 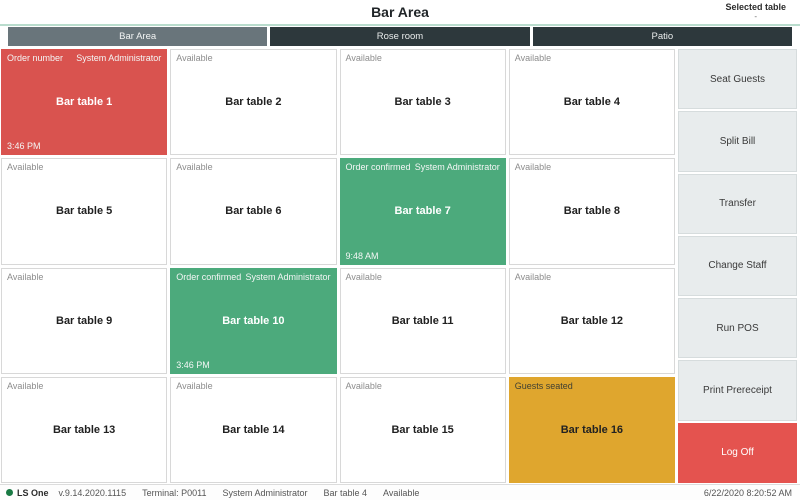 I want to click on action-button-label: Log Off, so click(x=737, y=453).